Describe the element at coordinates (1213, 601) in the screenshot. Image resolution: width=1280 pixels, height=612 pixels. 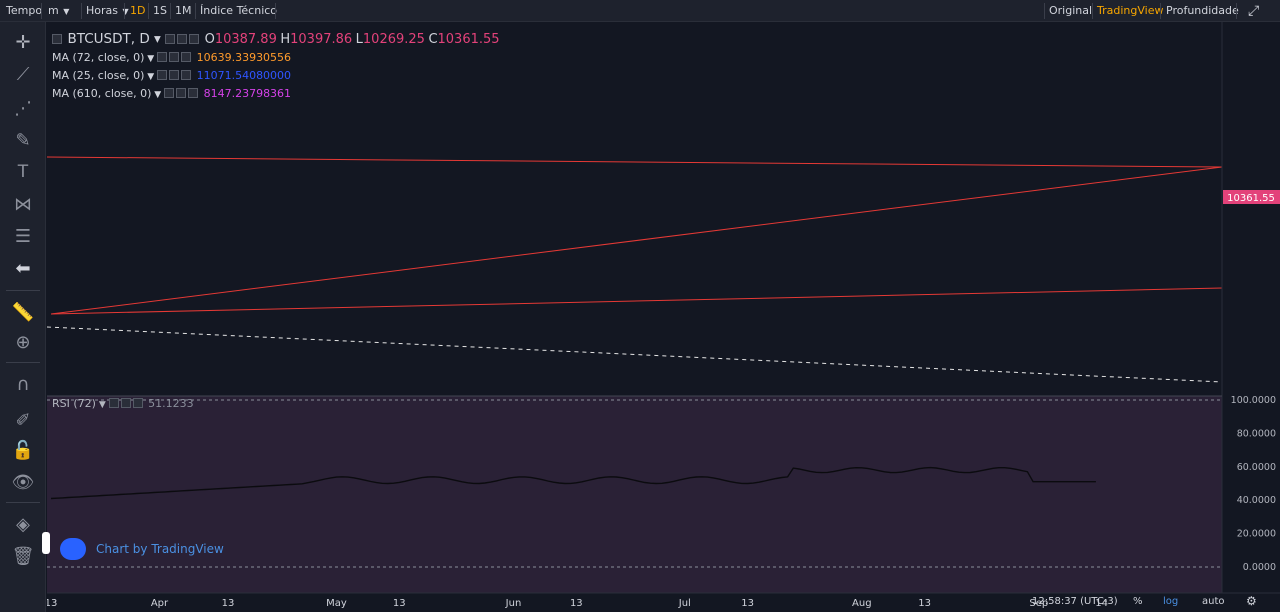
I see `auto-toggle: auto` at that location.